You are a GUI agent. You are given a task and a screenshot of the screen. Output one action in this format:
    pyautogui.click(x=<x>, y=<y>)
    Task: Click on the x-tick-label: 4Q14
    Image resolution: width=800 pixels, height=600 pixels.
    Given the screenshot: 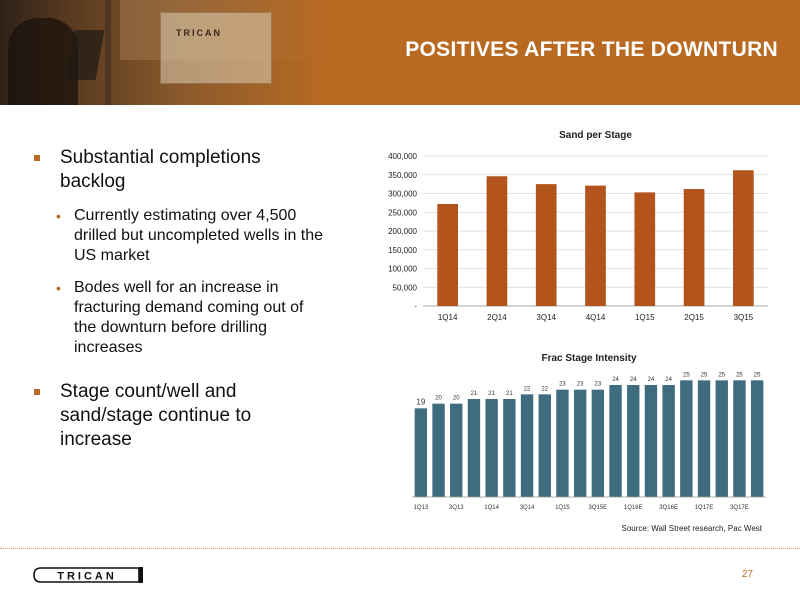 What is the action you would take?
    pyautogui.click(x=596, y=317)
    